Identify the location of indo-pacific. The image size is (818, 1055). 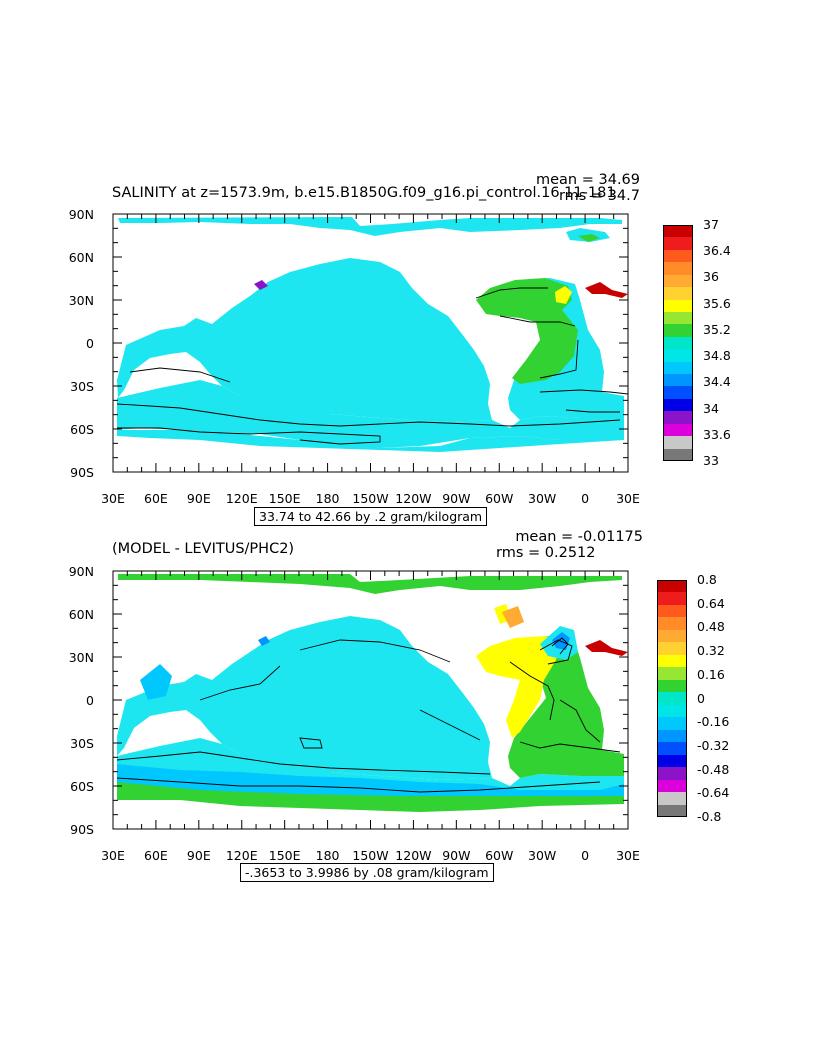
(304, 340).